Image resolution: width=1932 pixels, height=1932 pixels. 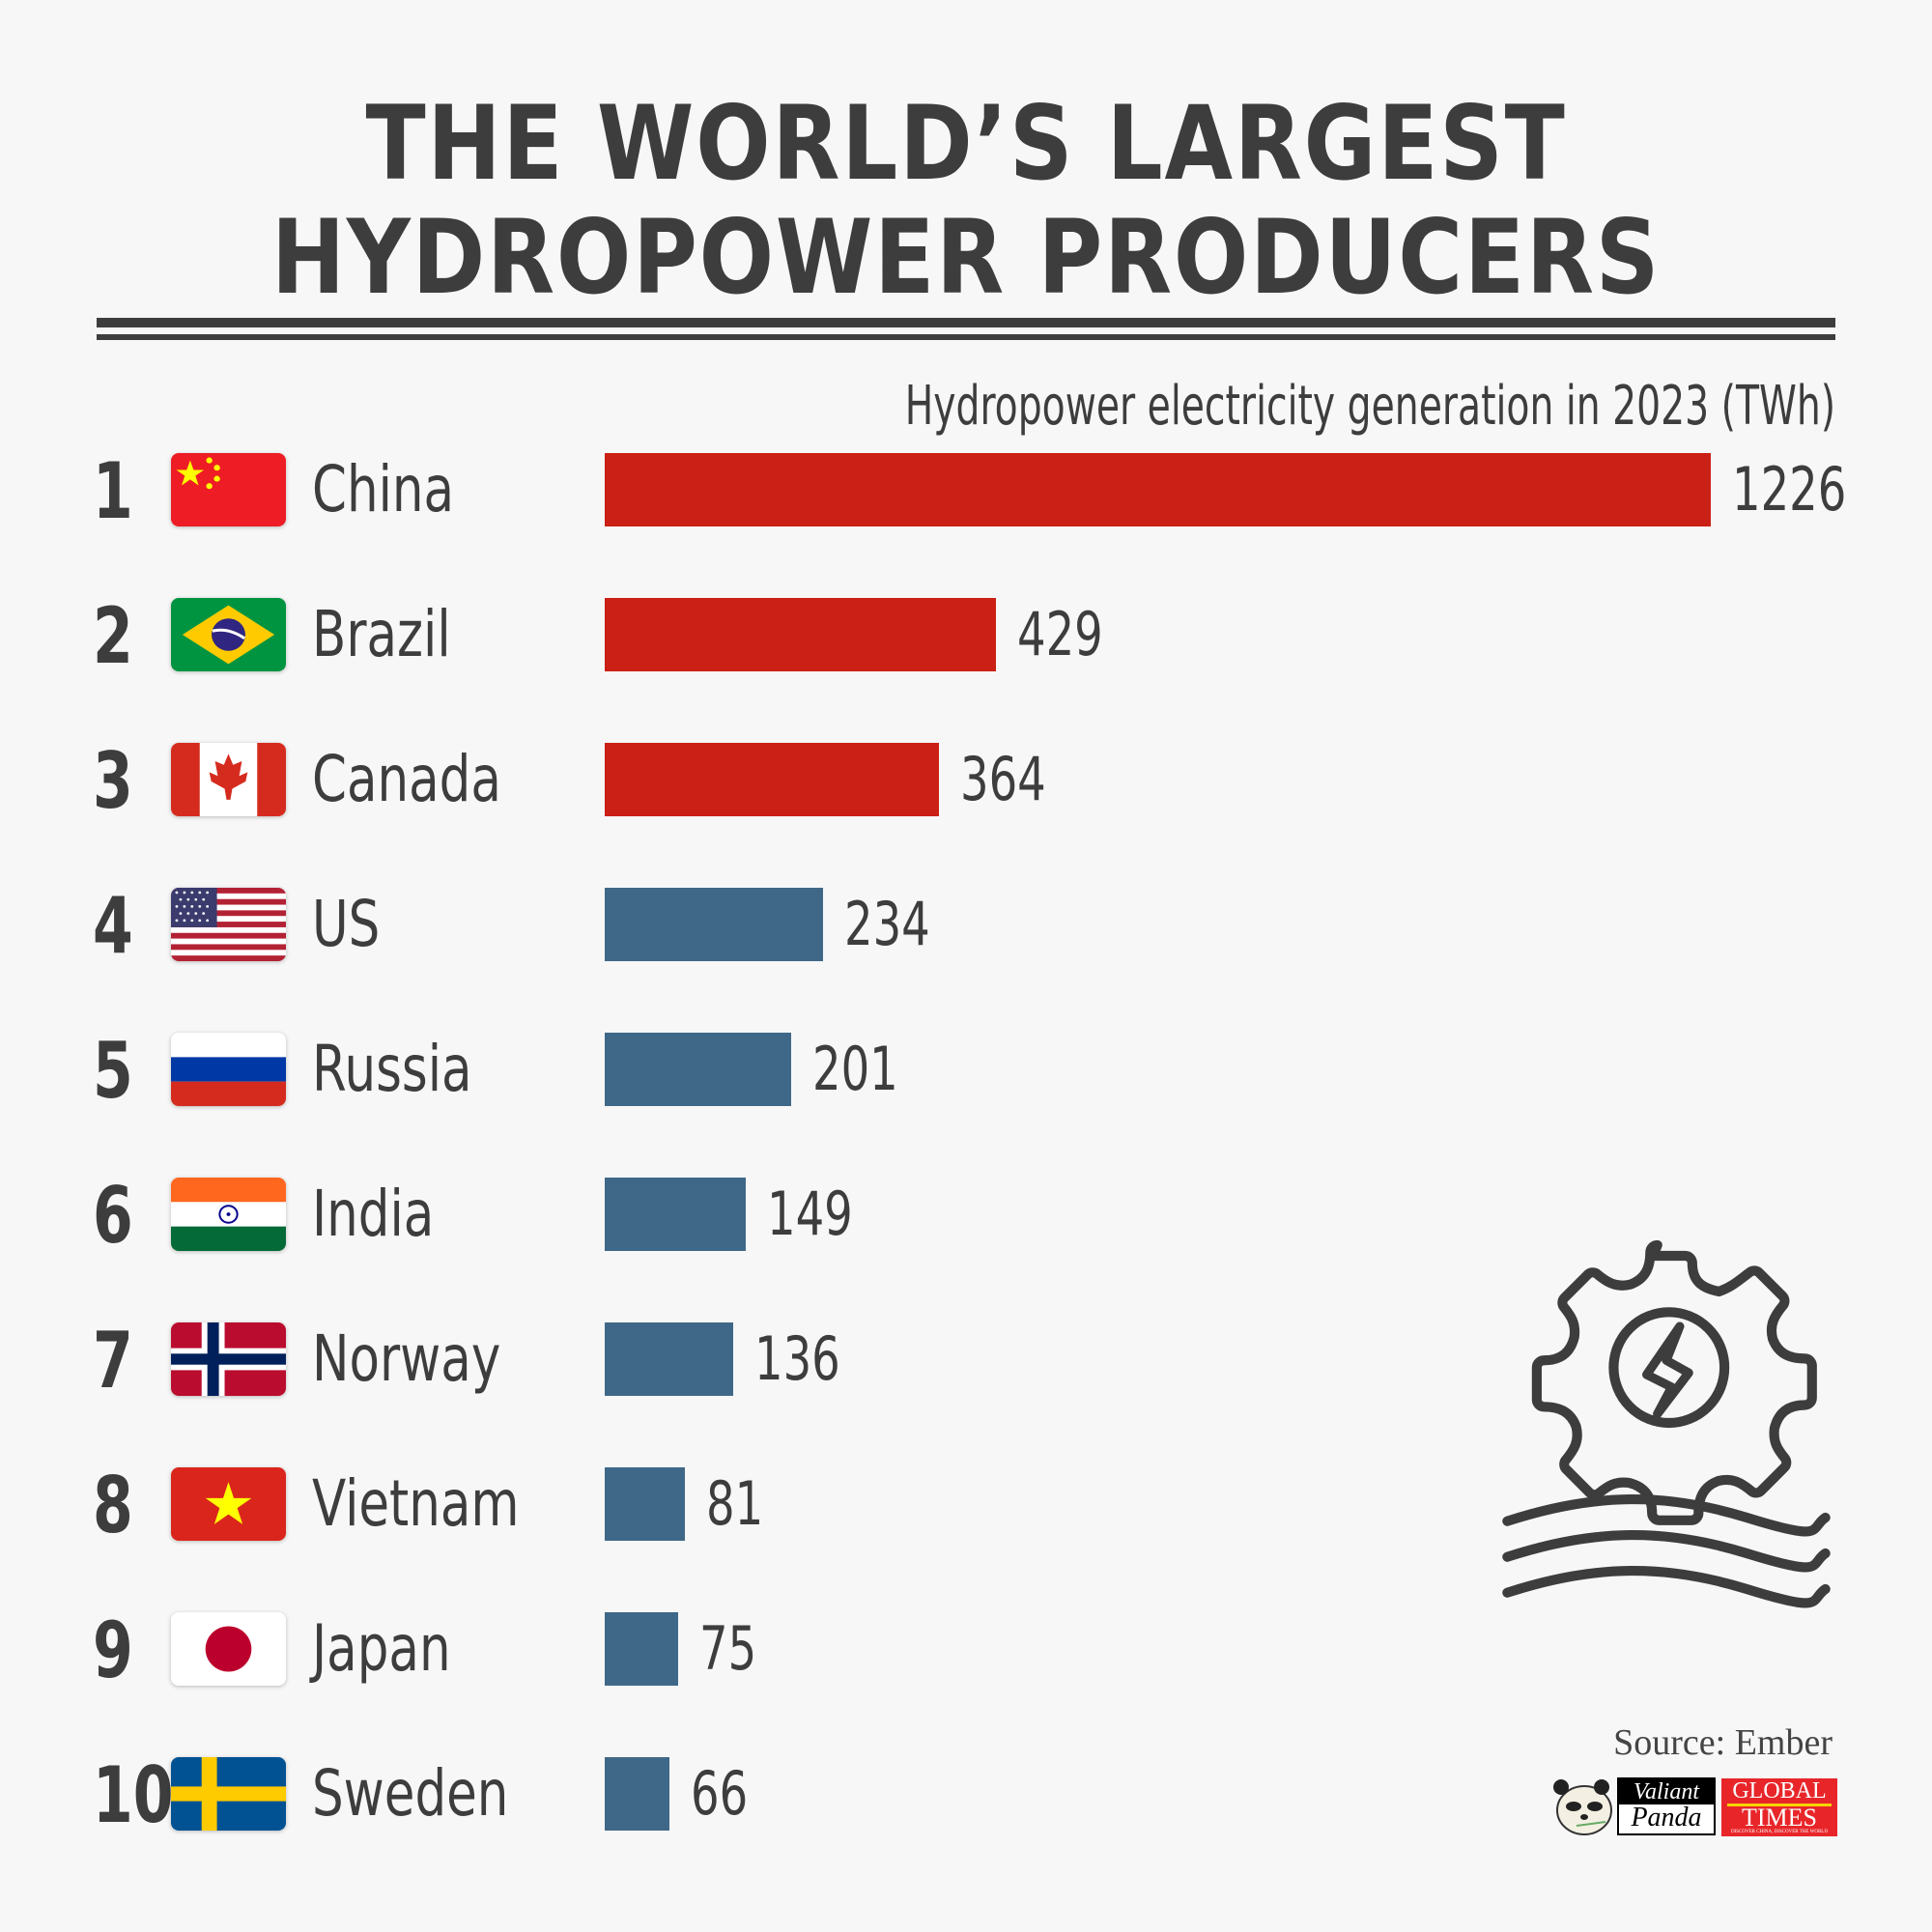 I want to click on title-line-1: THE WORLD’S LARGEST, so click(x=966, y=143).